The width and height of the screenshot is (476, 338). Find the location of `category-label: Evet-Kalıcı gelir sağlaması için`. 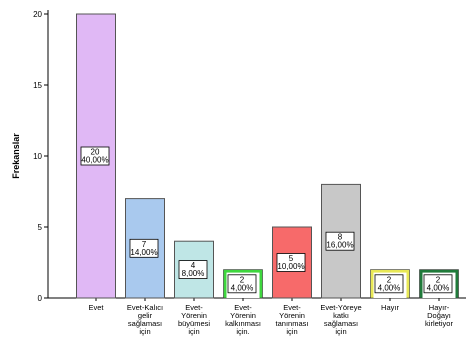

category-label: Evet-Kalıcı gelir sağlaması için is located at coordinates (145, 319).